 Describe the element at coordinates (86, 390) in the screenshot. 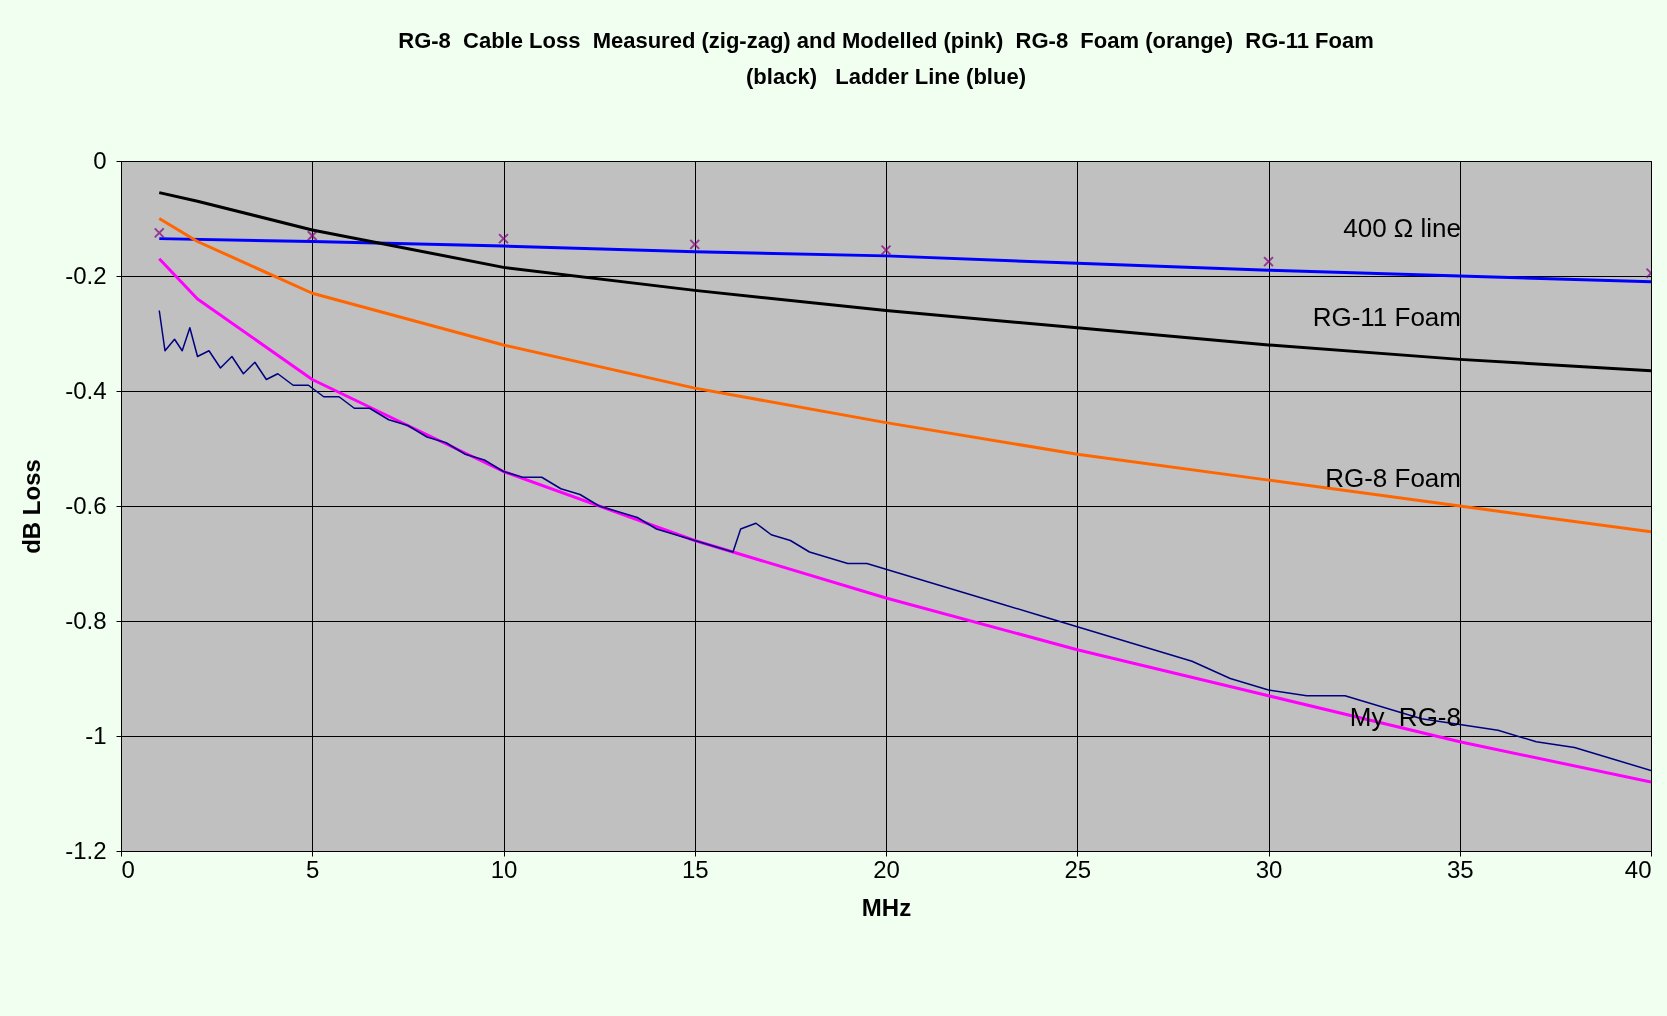

I see `y-tick-label: -0.4` at that location.